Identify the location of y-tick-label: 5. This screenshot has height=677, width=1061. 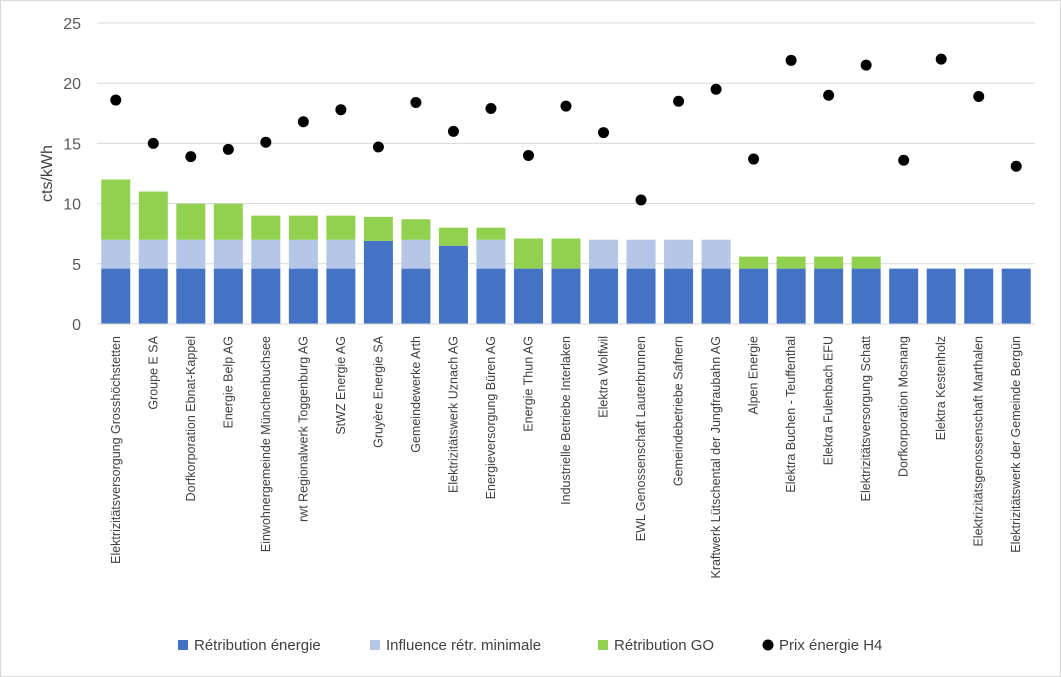
(76, 265).